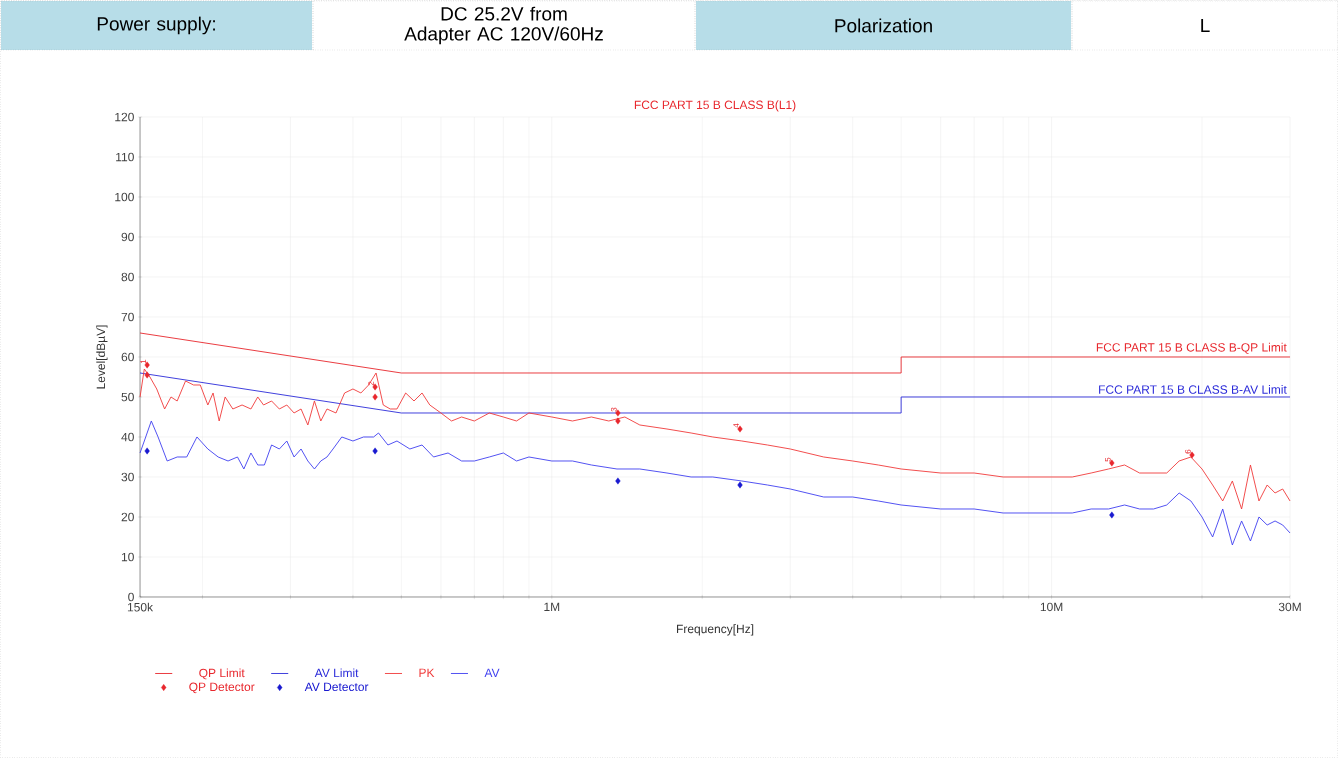  I want to click on x-tick-label: 1M, so click(552, 606).